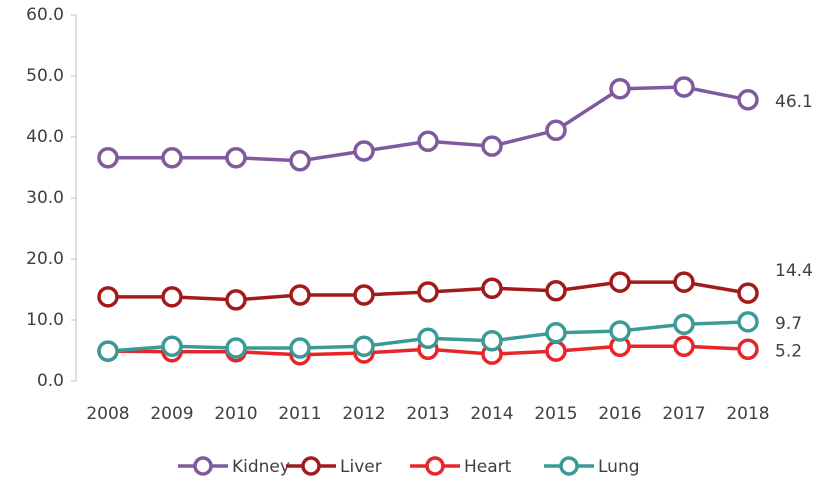 The height and width of the screenshot is (483, 838). What do you see at coordinates (45, 198) in the screenshot?
I see `y-tick-label: 30.0` at bounding box center [45, 198].